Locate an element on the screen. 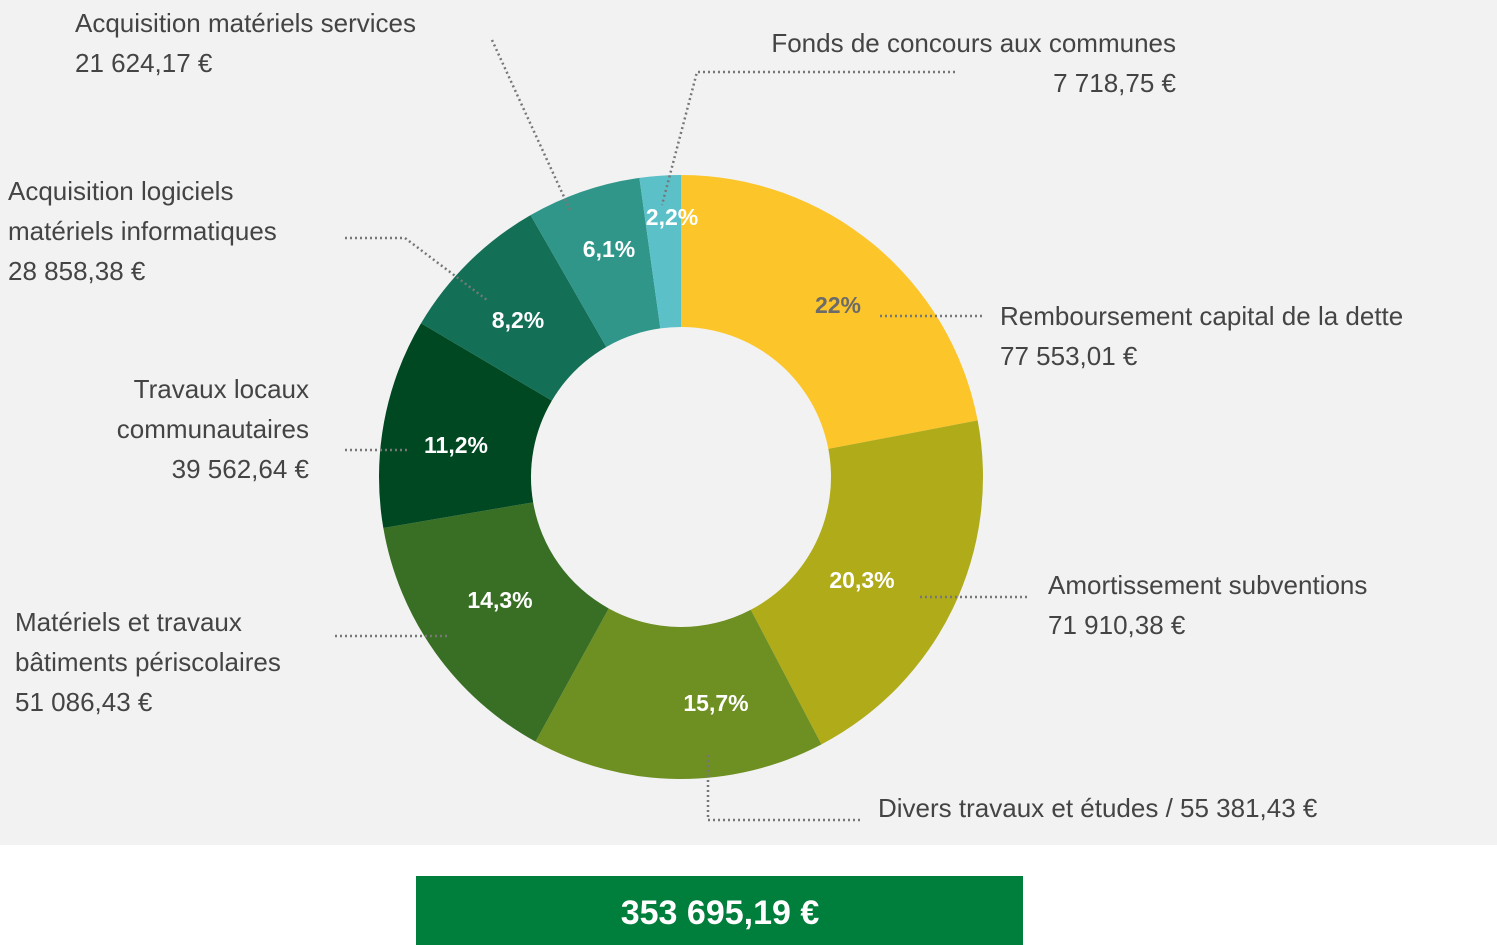 The height and width of the screenshot is (945, 1497). slice-label: Matériels et travaux is located at coordinates (128, 622).